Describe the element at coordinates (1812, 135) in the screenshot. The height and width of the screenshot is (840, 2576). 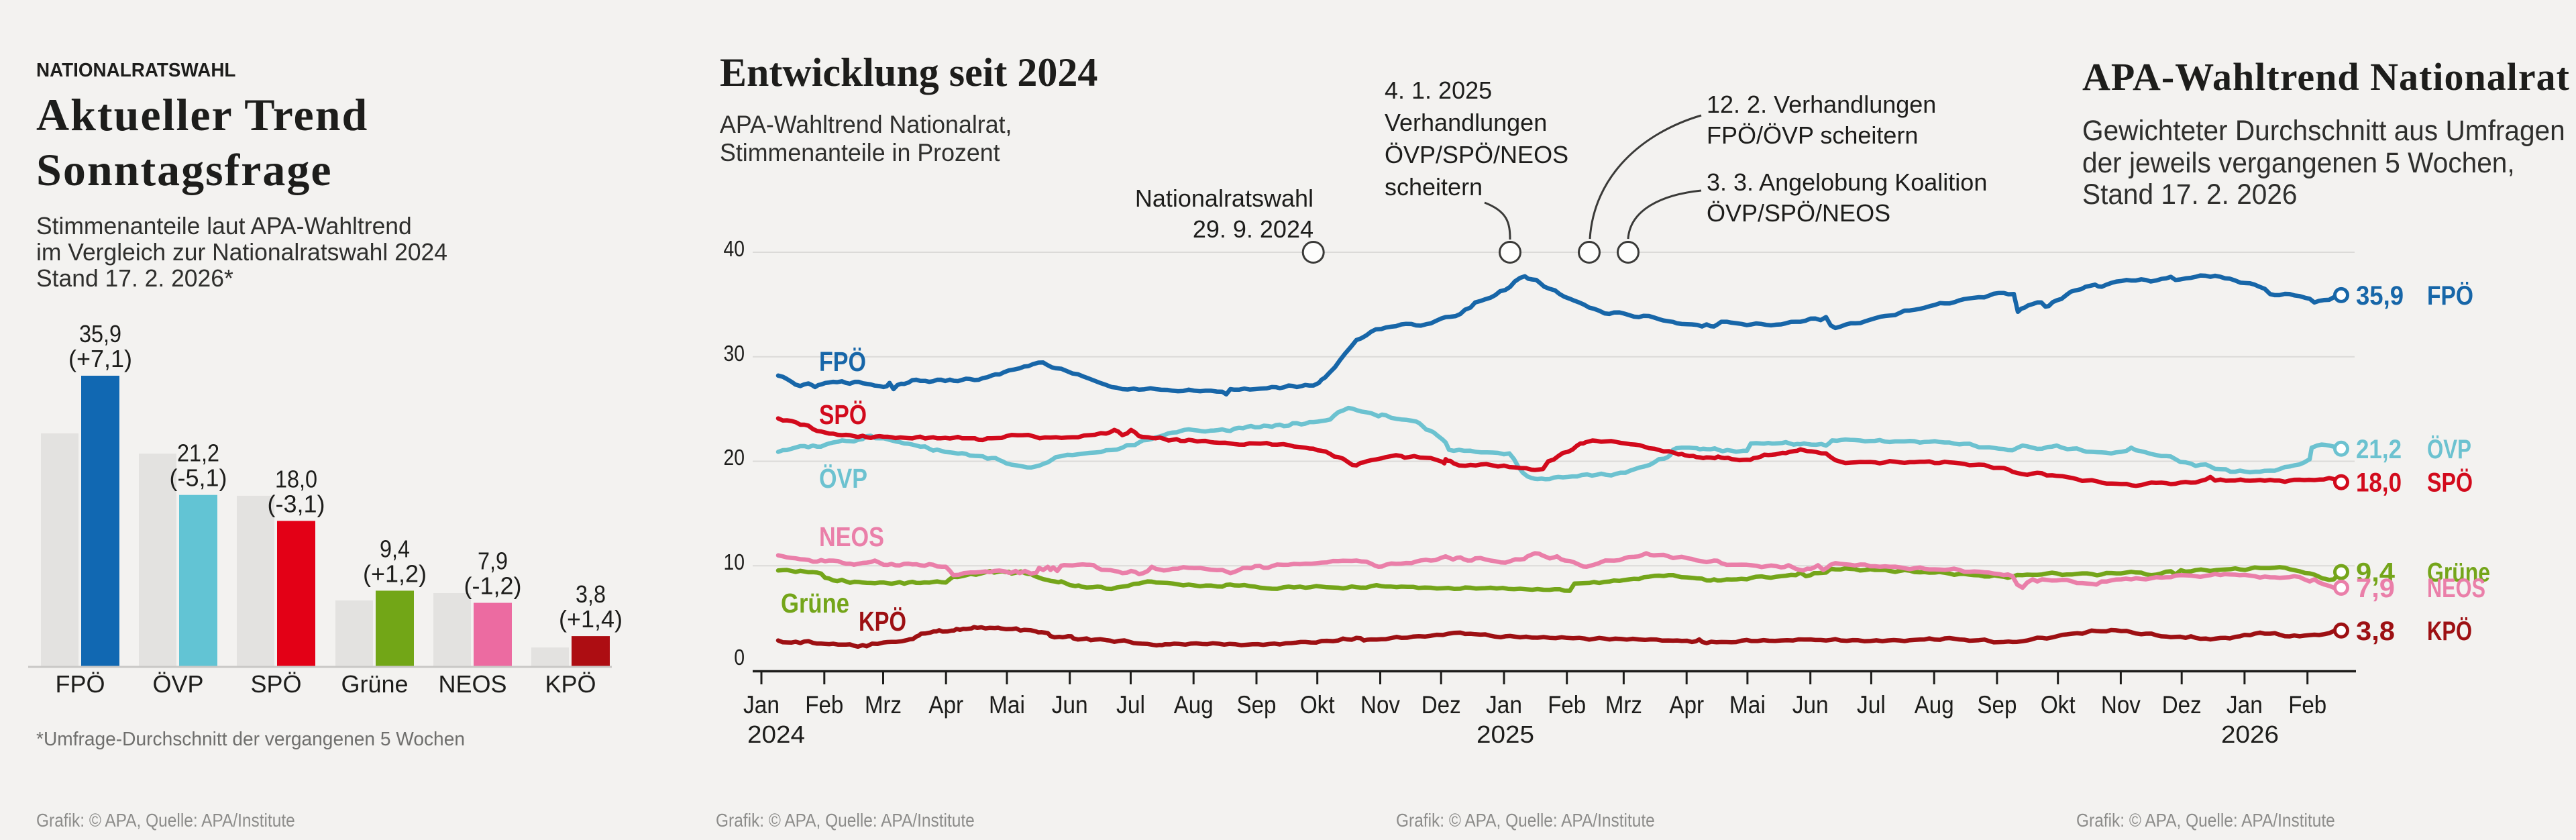
I see `svg-text: FPÖ/ÖVP scheitern` at that location.